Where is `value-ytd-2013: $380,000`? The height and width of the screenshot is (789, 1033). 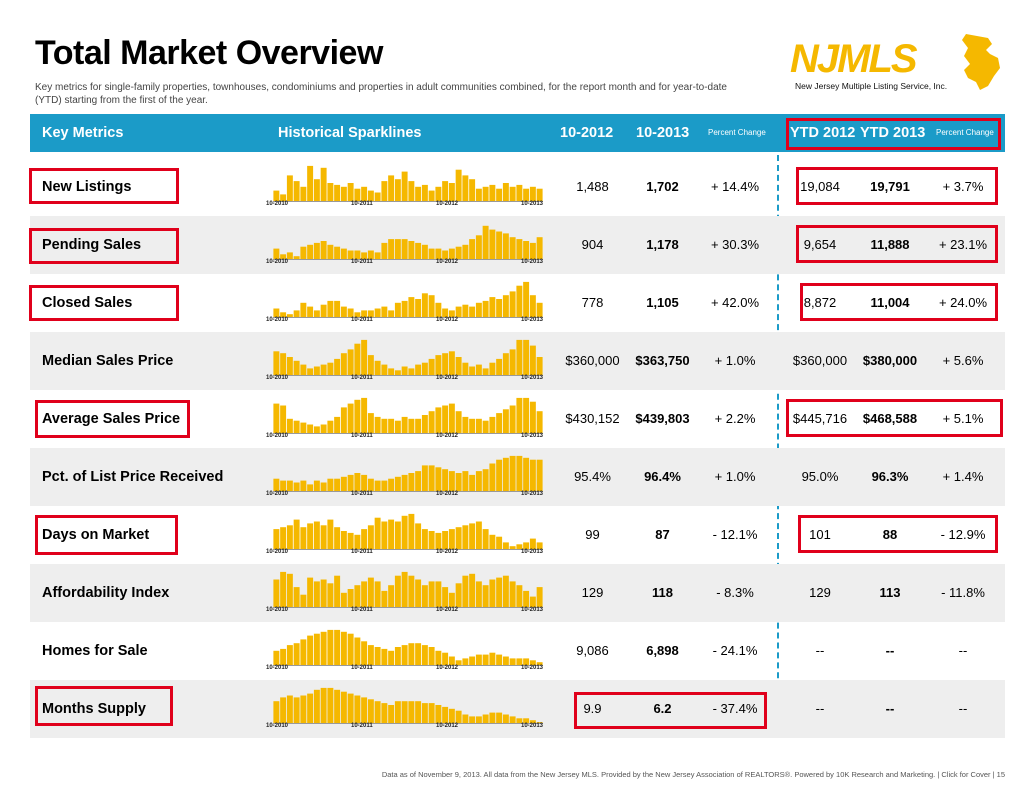 value-ytd-2013: $380,000 is located at coordinates (890, 360).